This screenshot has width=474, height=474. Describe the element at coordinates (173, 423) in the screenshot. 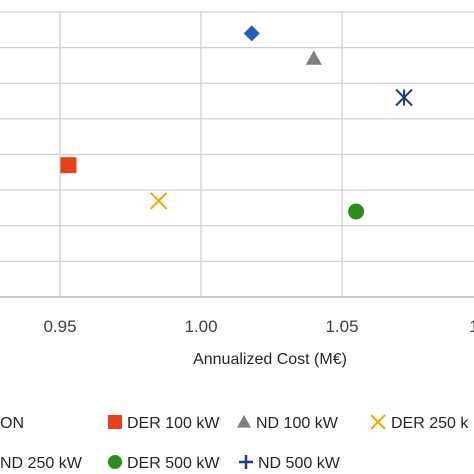

I see `legend-label: DER 100 kW` at that location.